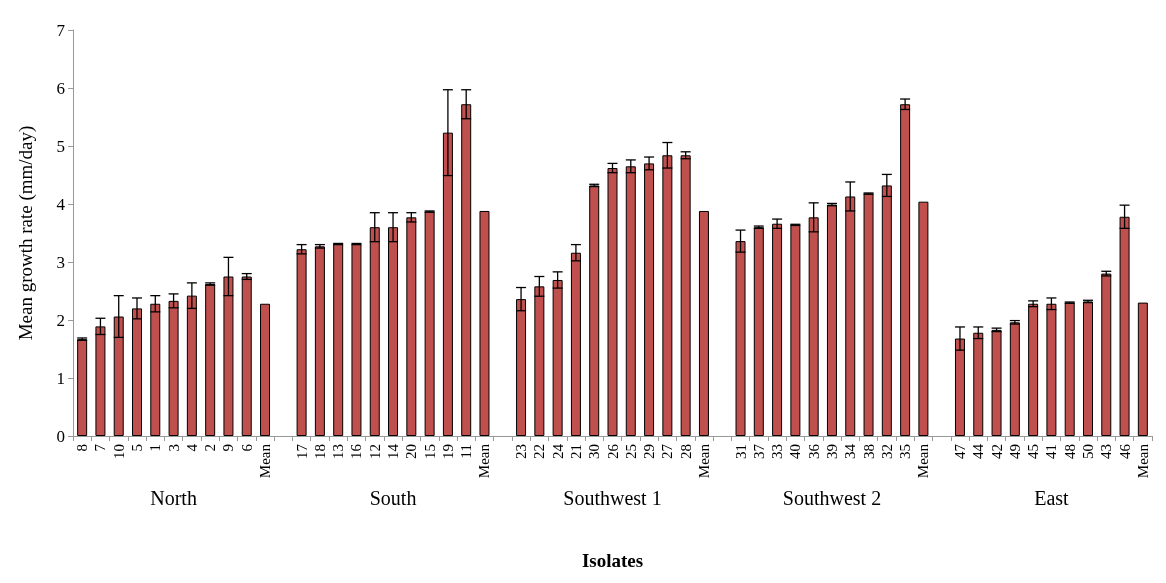  Describe the element at coordinates (26, 233) in the screenshot. I see `y-axis-title: Mean growth rate (mm/day)` at that location.